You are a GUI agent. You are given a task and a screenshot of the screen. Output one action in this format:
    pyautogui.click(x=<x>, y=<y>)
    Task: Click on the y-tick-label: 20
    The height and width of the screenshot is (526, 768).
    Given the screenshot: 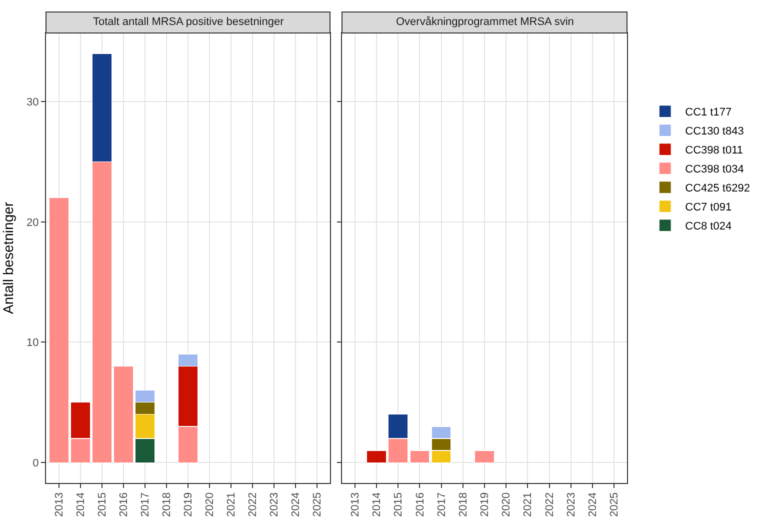 What is the action you would take?
    pyautogui.click(x=32, y=222)
    